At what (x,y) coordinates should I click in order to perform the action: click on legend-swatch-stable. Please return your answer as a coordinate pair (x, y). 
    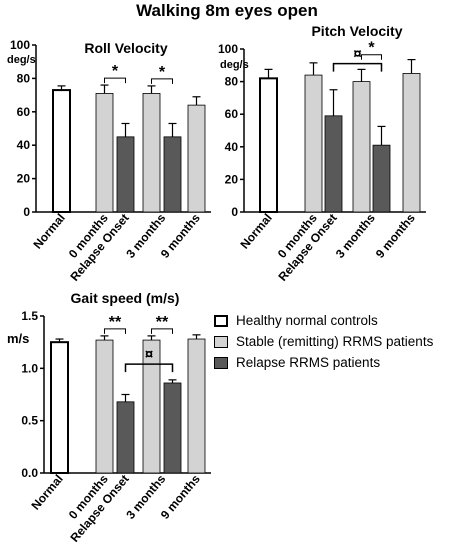
    Looking at the image, I should click on (221, 341).